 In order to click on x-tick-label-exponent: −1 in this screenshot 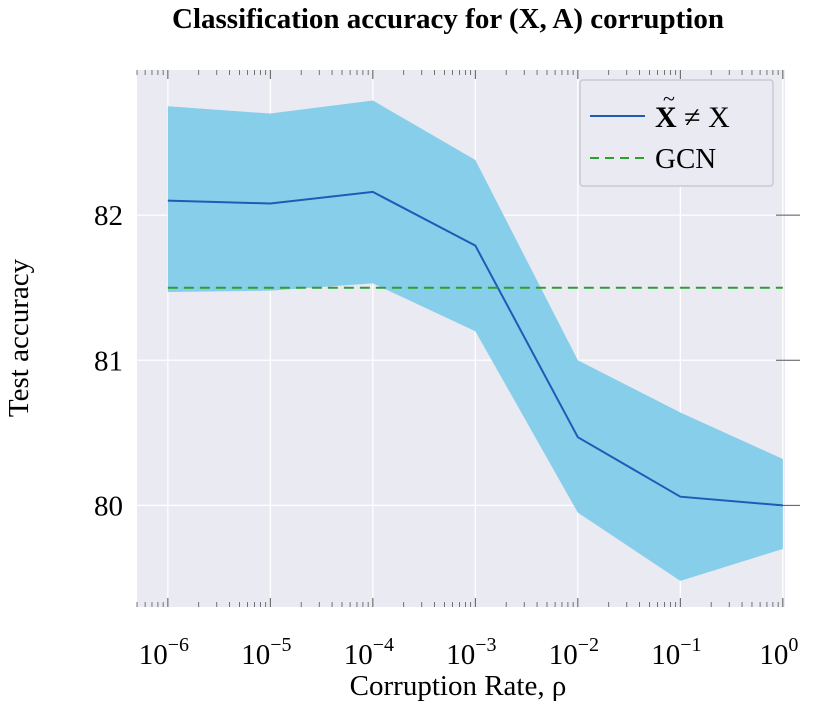, I will do `click(690, 645)`.